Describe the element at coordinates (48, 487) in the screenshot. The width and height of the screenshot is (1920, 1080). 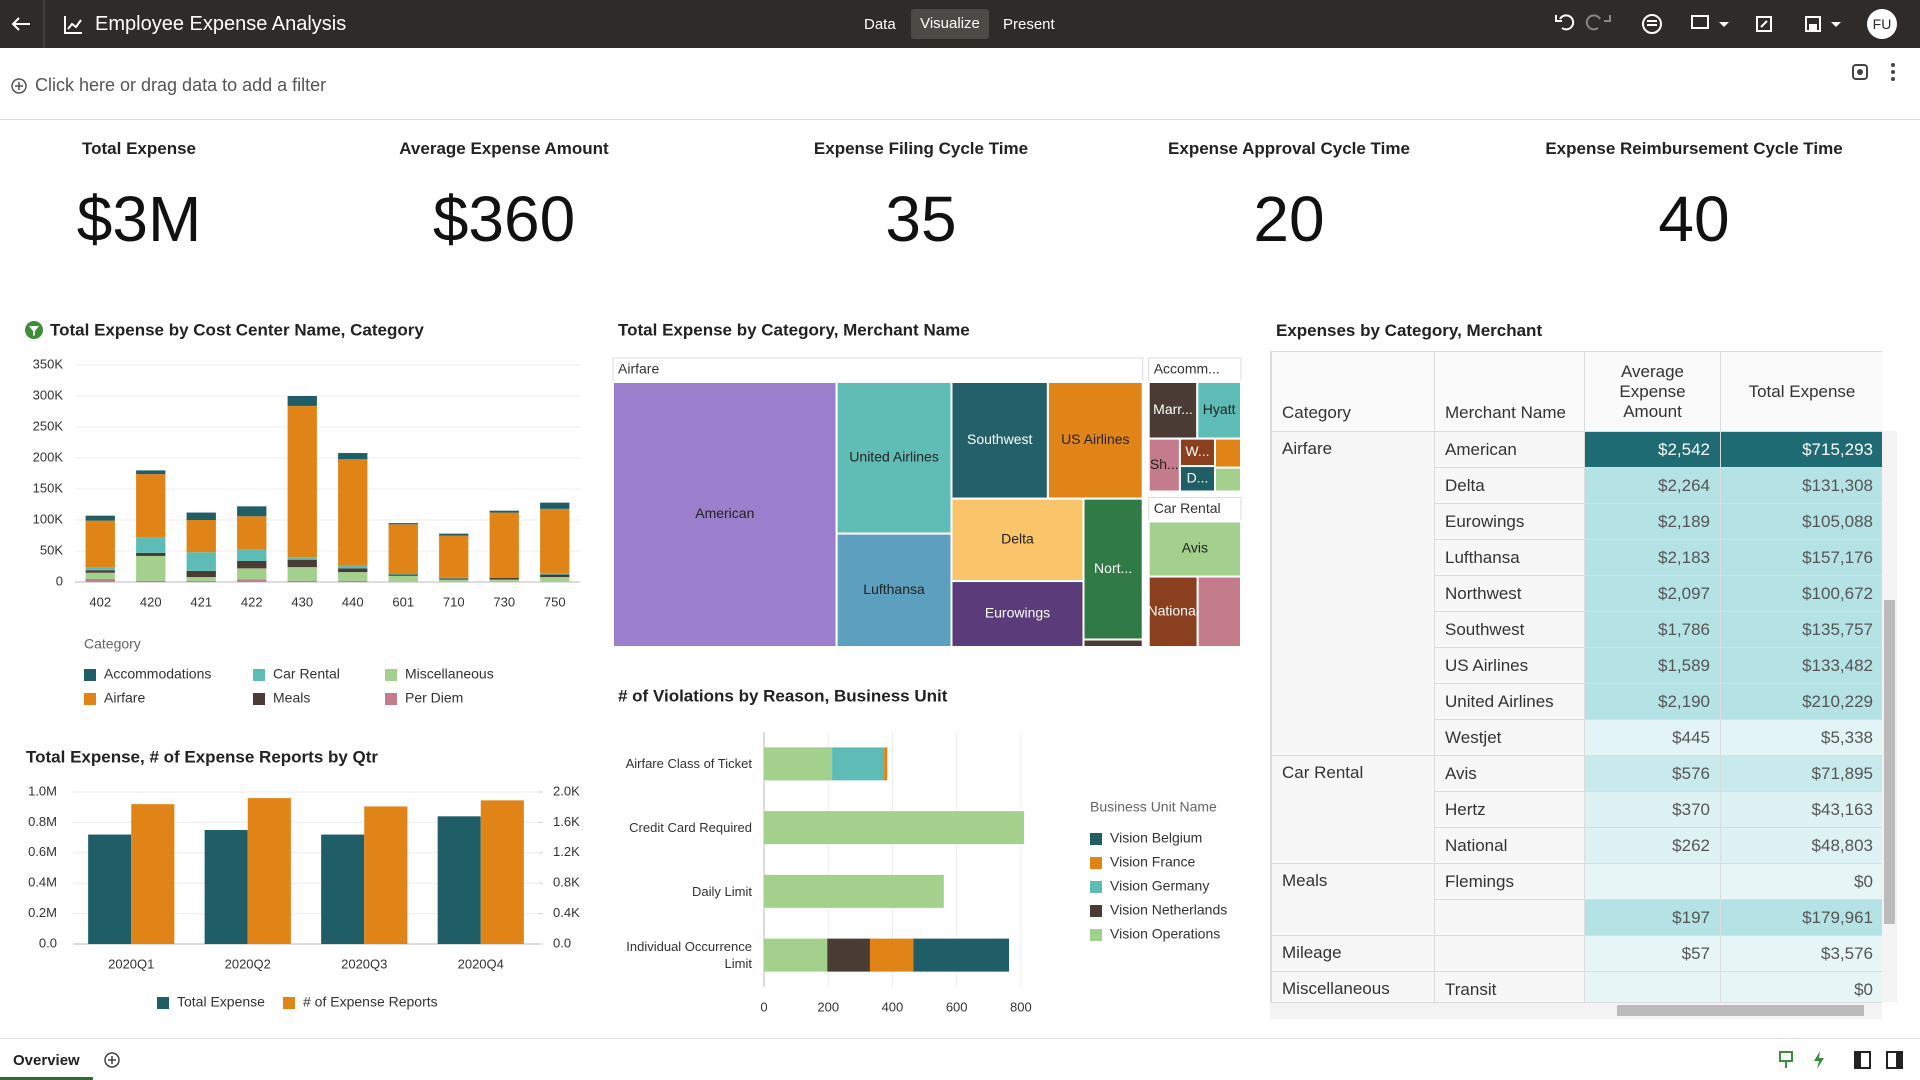
I see `y-tick-label: 150K` at that location.